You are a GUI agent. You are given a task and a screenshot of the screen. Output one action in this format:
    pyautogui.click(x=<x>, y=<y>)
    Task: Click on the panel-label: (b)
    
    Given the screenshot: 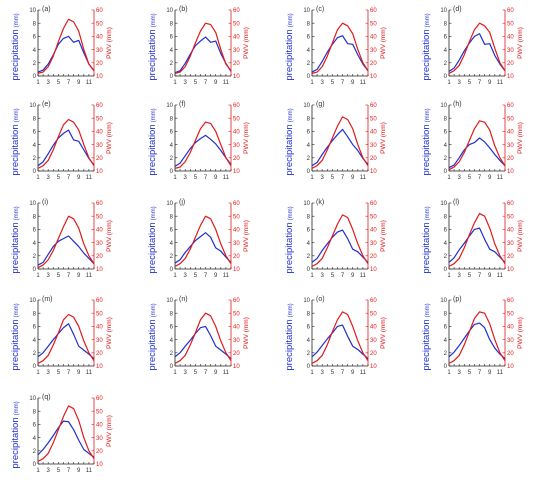 What is the action you would take?
    pyautogui.click(x=183, y=9)
    